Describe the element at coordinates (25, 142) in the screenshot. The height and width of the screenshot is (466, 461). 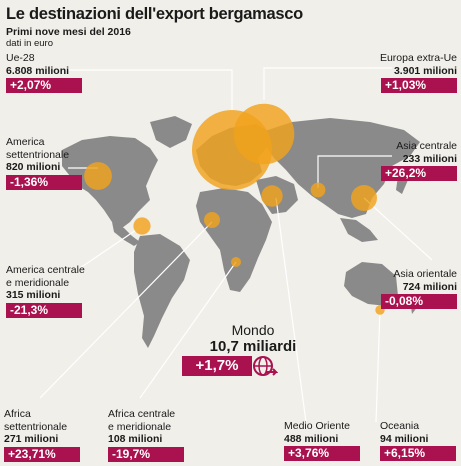
I see `region-name-line-1: America` at that location.